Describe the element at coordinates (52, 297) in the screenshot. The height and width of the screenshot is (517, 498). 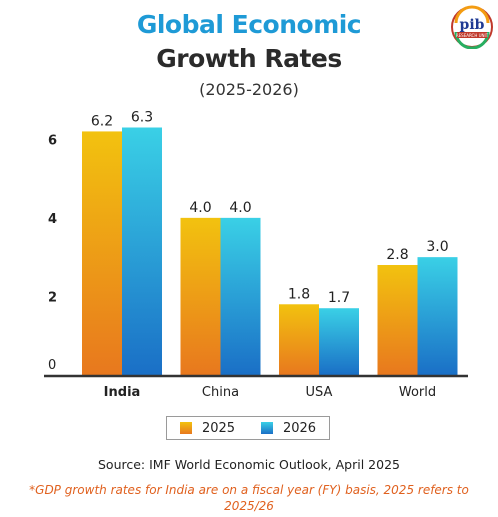
I see `y-tick-label-2: 2` at that location.